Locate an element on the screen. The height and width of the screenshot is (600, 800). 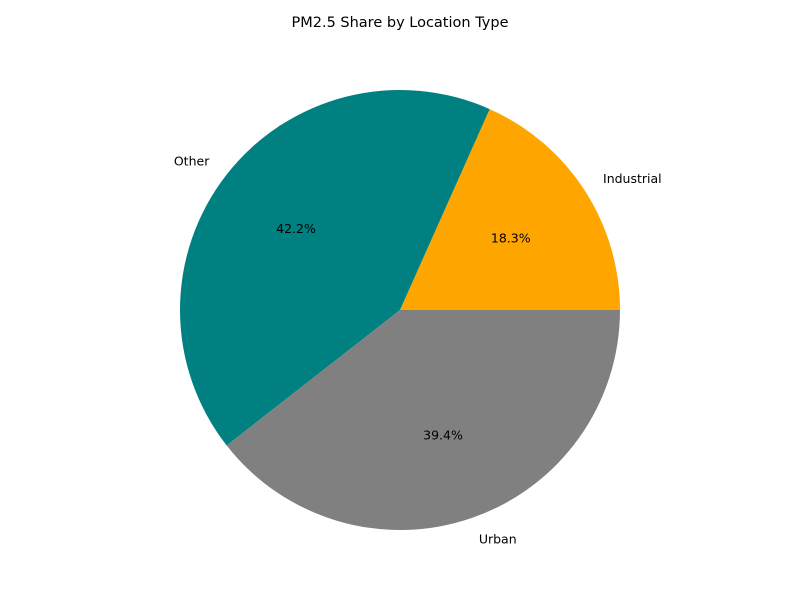
slice-percent-urban: 39.4% is located at coordinates (443, 434).